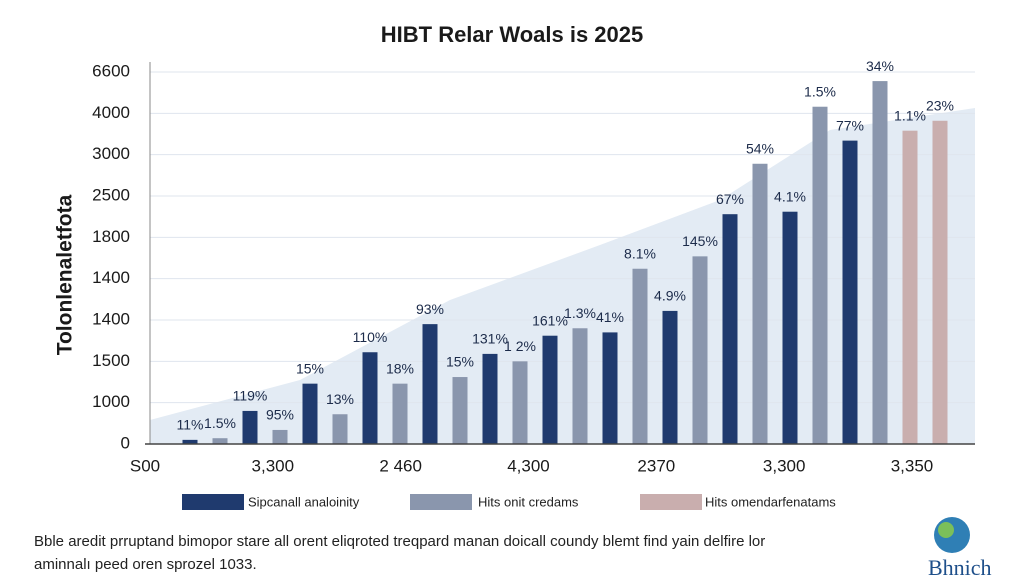  What do you see at coordinates (960, 546) in the screenshot?
I see `logo: Bhnich` at bounding box center [960, 546].